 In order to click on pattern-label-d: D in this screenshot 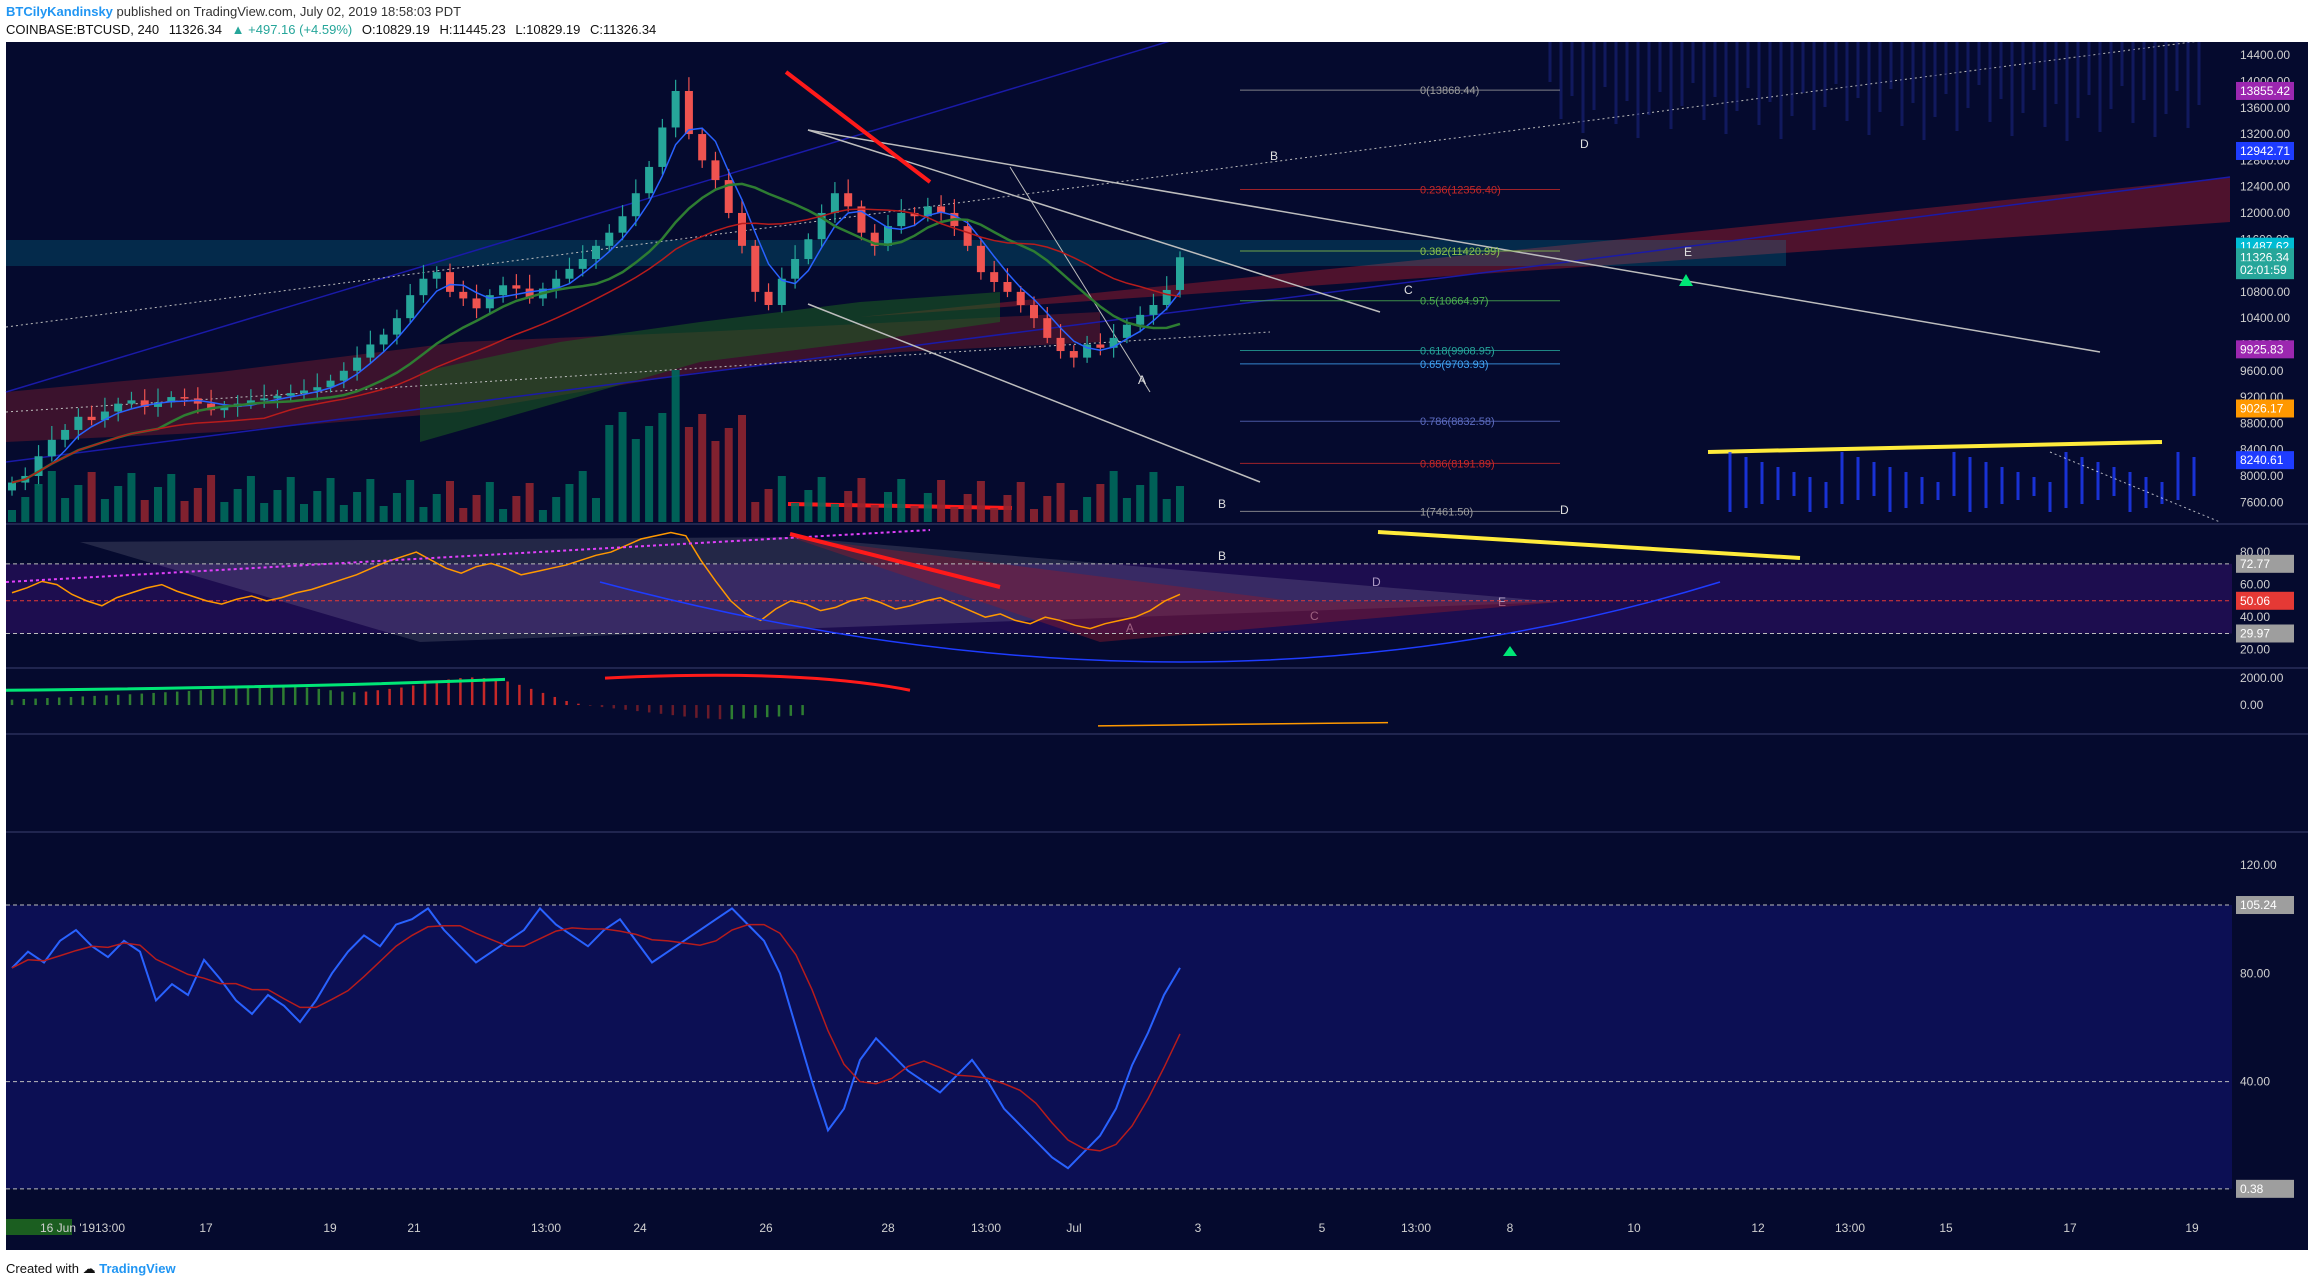, I will do `click(1584, 144)`.